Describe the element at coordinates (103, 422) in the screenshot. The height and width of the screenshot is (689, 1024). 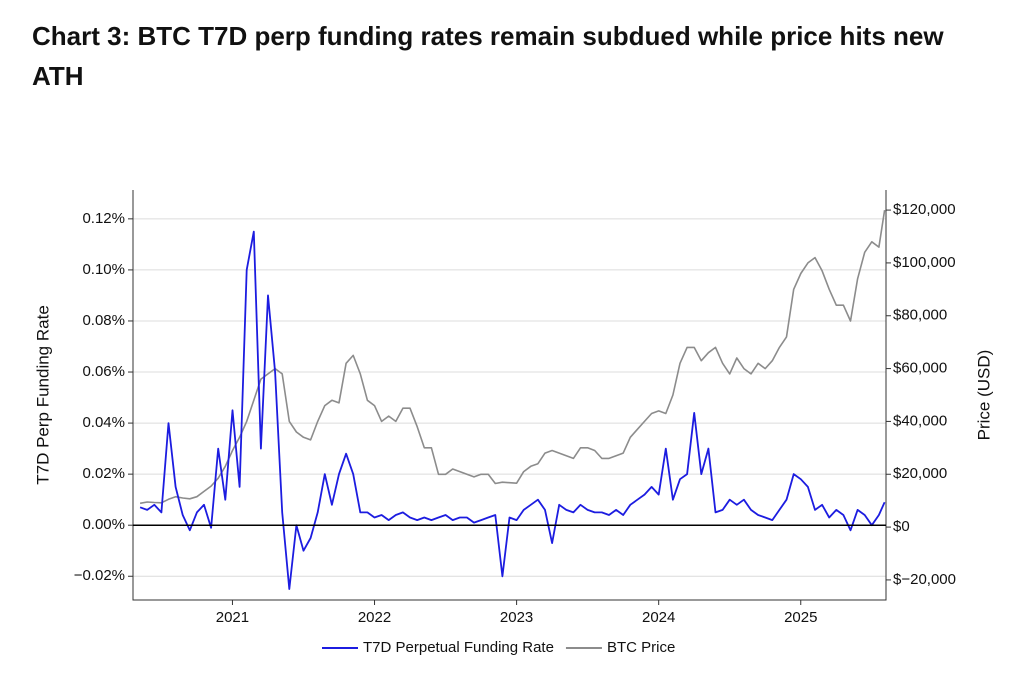
I see `y-tick-label: 0.04%` at that location.